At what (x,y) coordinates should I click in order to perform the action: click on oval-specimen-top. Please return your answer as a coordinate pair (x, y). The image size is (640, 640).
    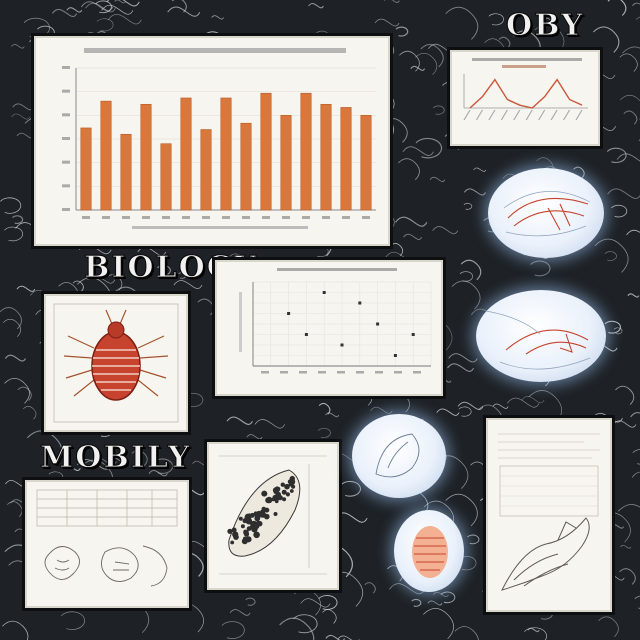
    Looking at the image, I should click on (546, 213).